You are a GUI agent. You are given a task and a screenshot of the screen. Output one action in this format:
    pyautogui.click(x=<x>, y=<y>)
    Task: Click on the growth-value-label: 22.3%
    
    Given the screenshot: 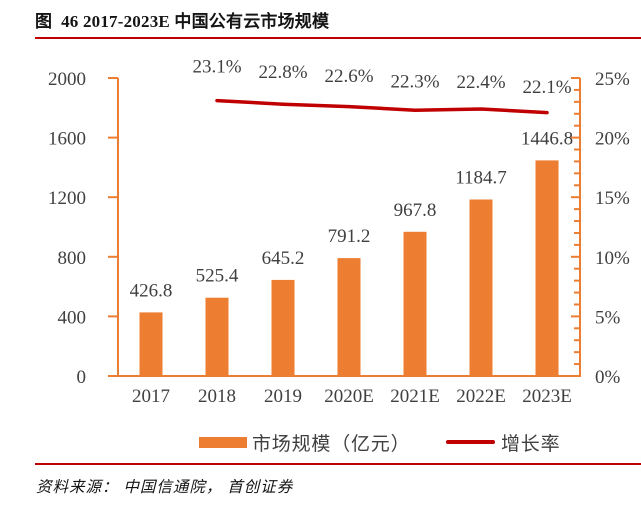 What is the action you would take?
    pyautogui.click(x=414, y=81)
    